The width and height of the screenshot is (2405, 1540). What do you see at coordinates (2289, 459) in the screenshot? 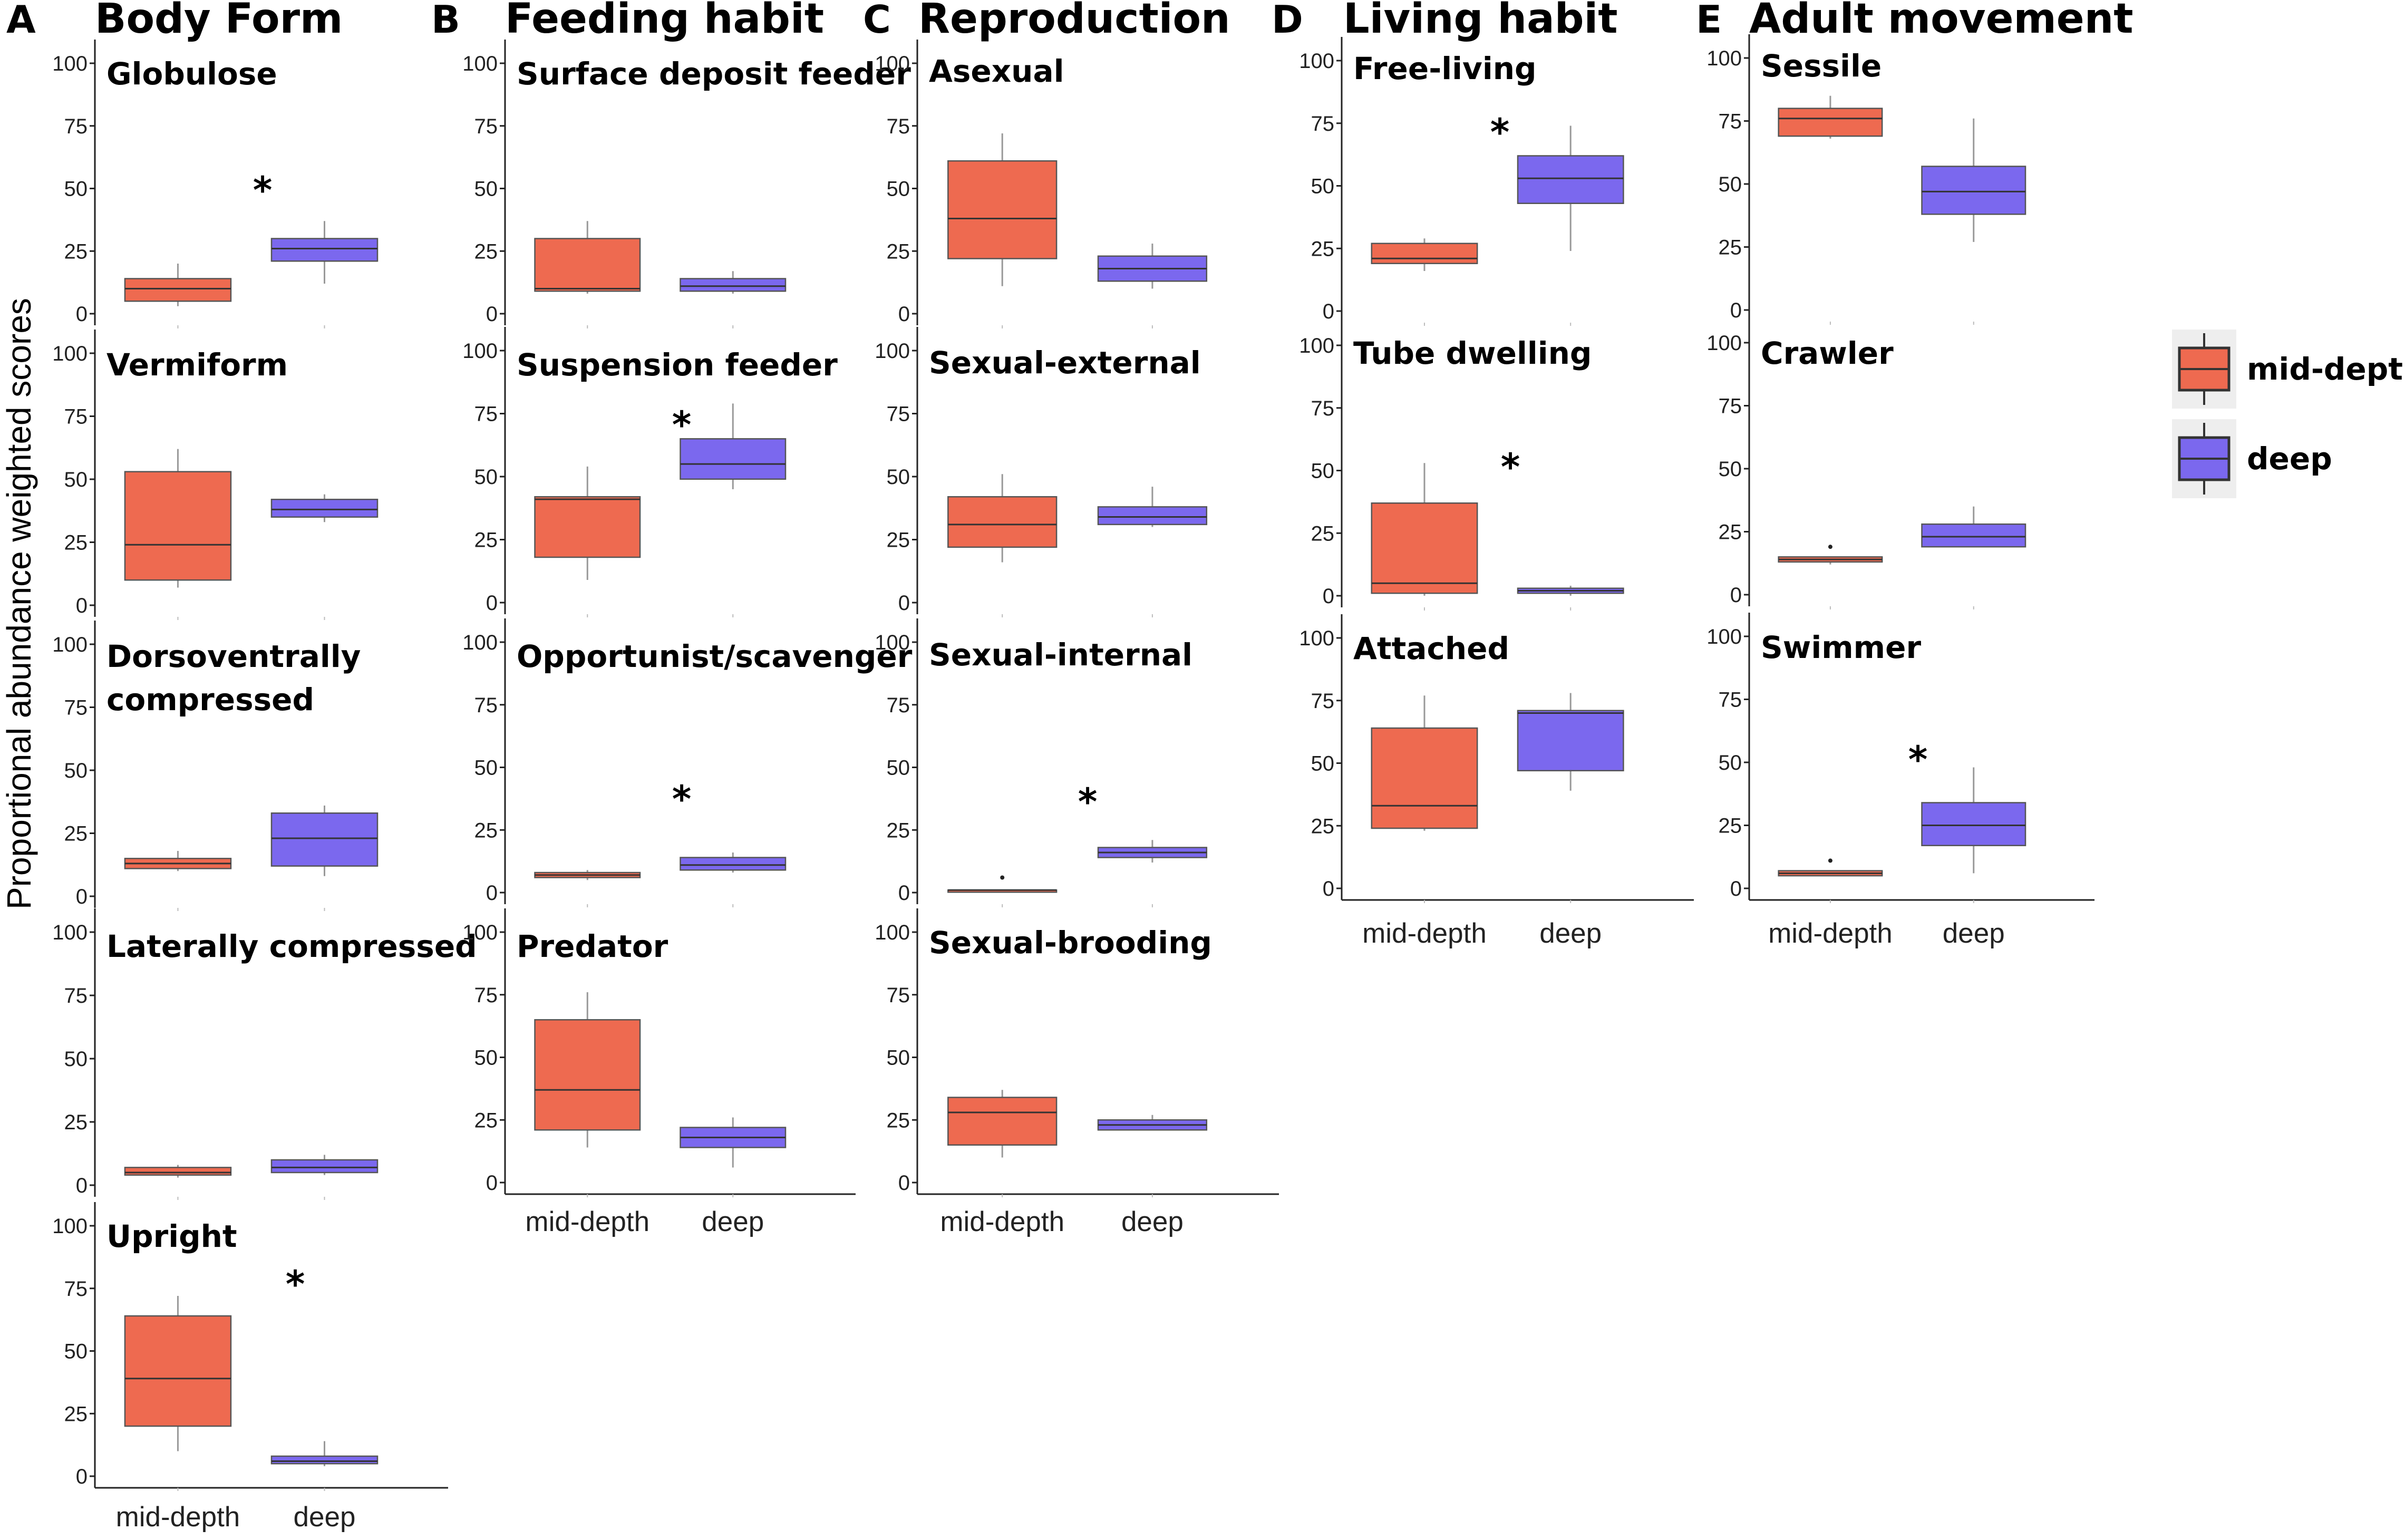
I see `legend-label: deep` at bounding box center [2289, 459].